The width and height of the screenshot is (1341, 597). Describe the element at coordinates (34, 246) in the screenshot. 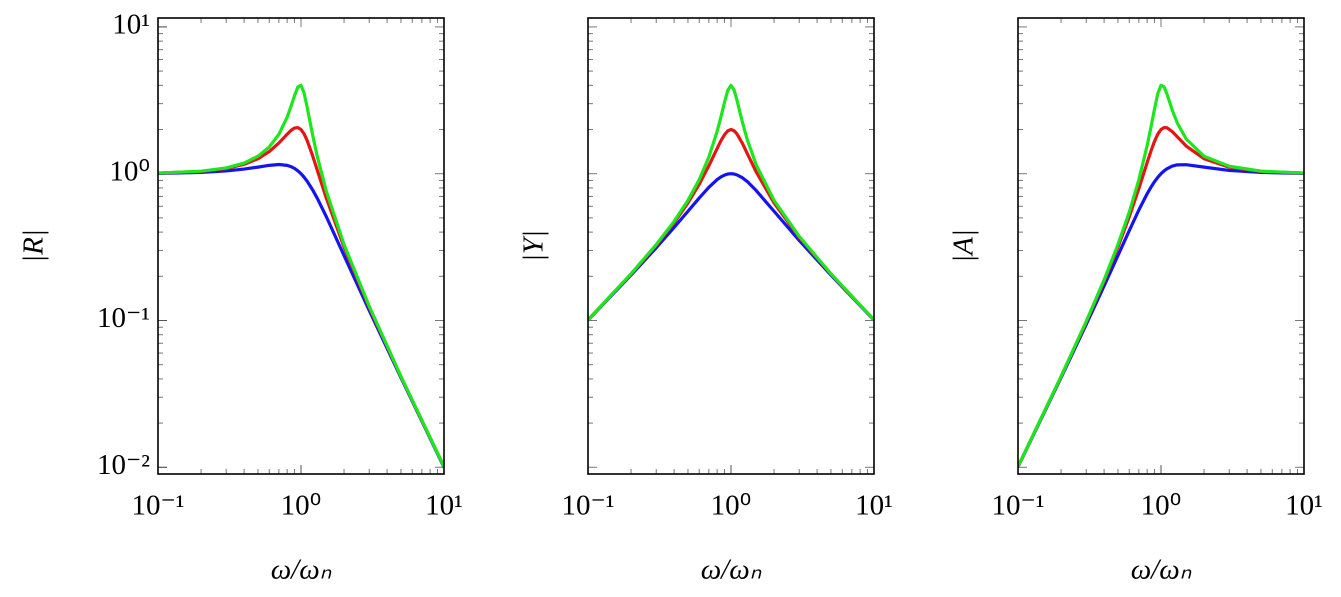

I see `y-axis-label: |R|` at that location.